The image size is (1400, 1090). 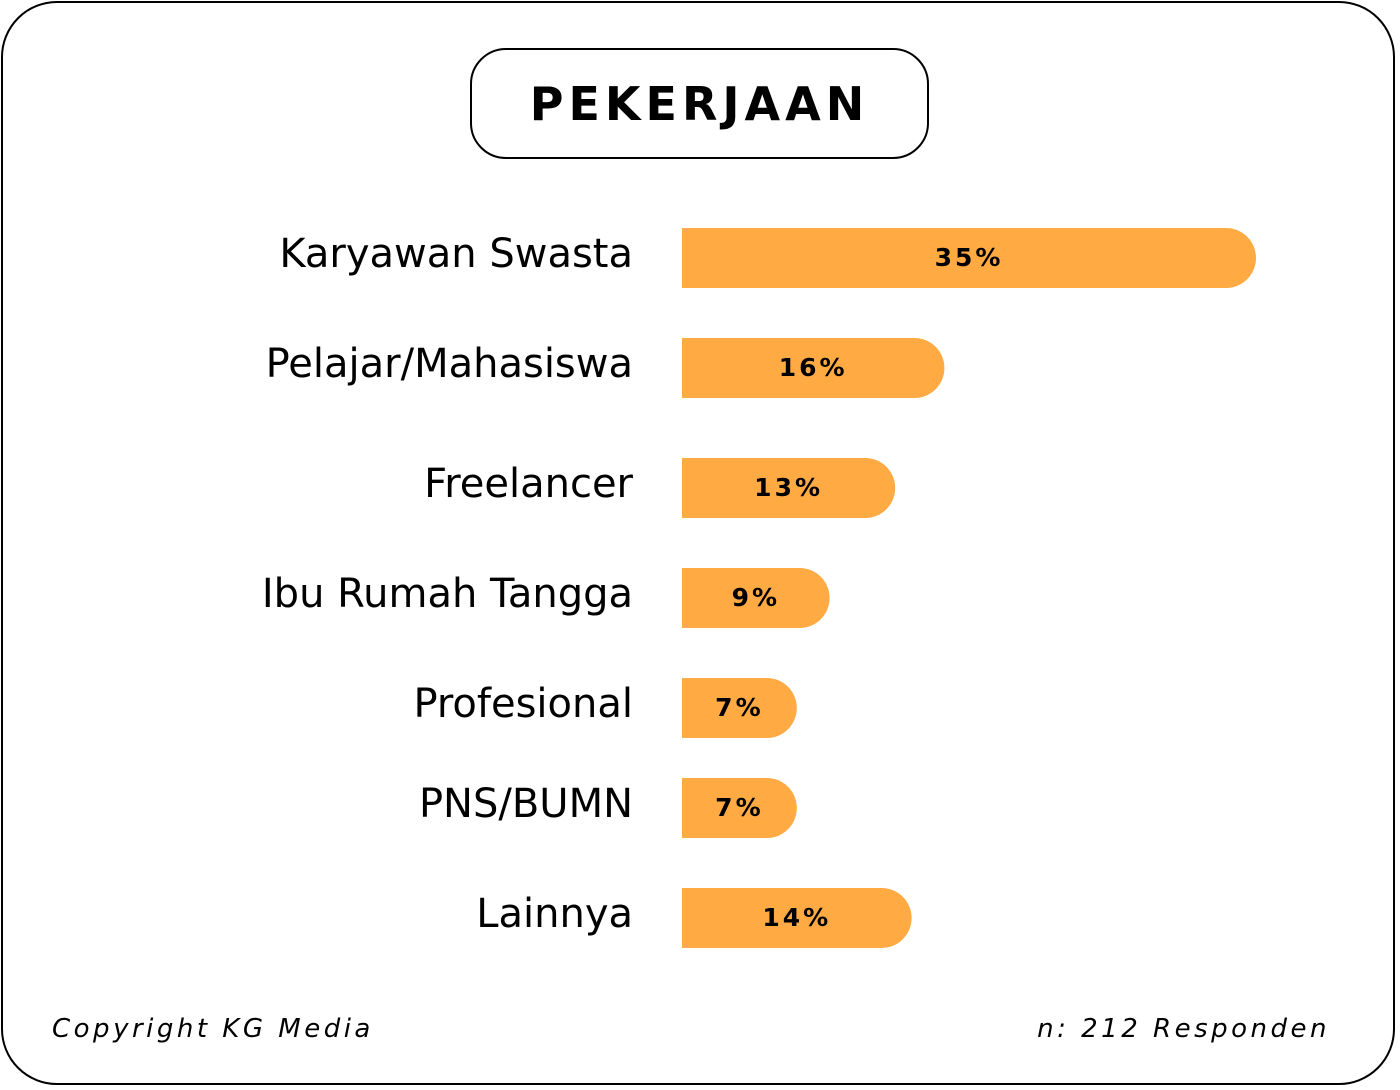 I want to click on chart-title-box: PEKERJAAN, so click(x=699, y=103).